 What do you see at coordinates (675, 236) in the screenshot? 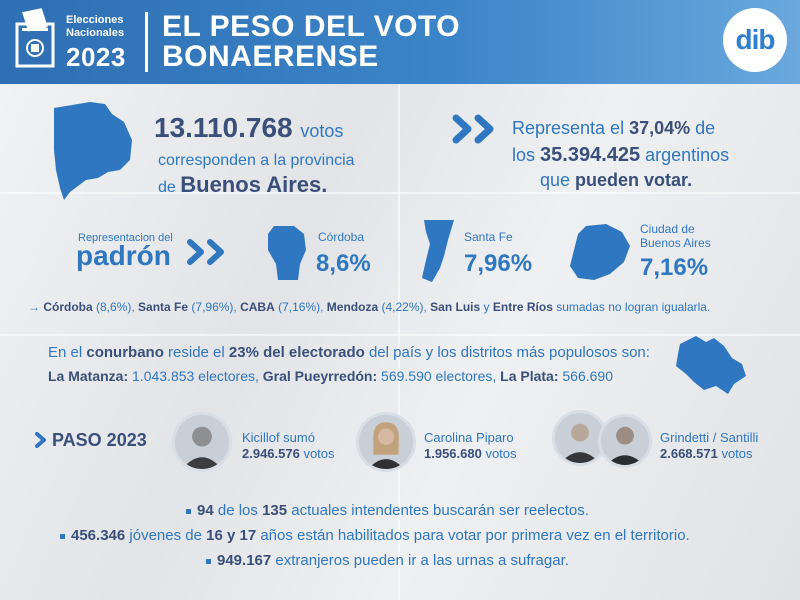
I see `caba-label: Ciudad de Buenos Aires` at bounding box center [675, 236].